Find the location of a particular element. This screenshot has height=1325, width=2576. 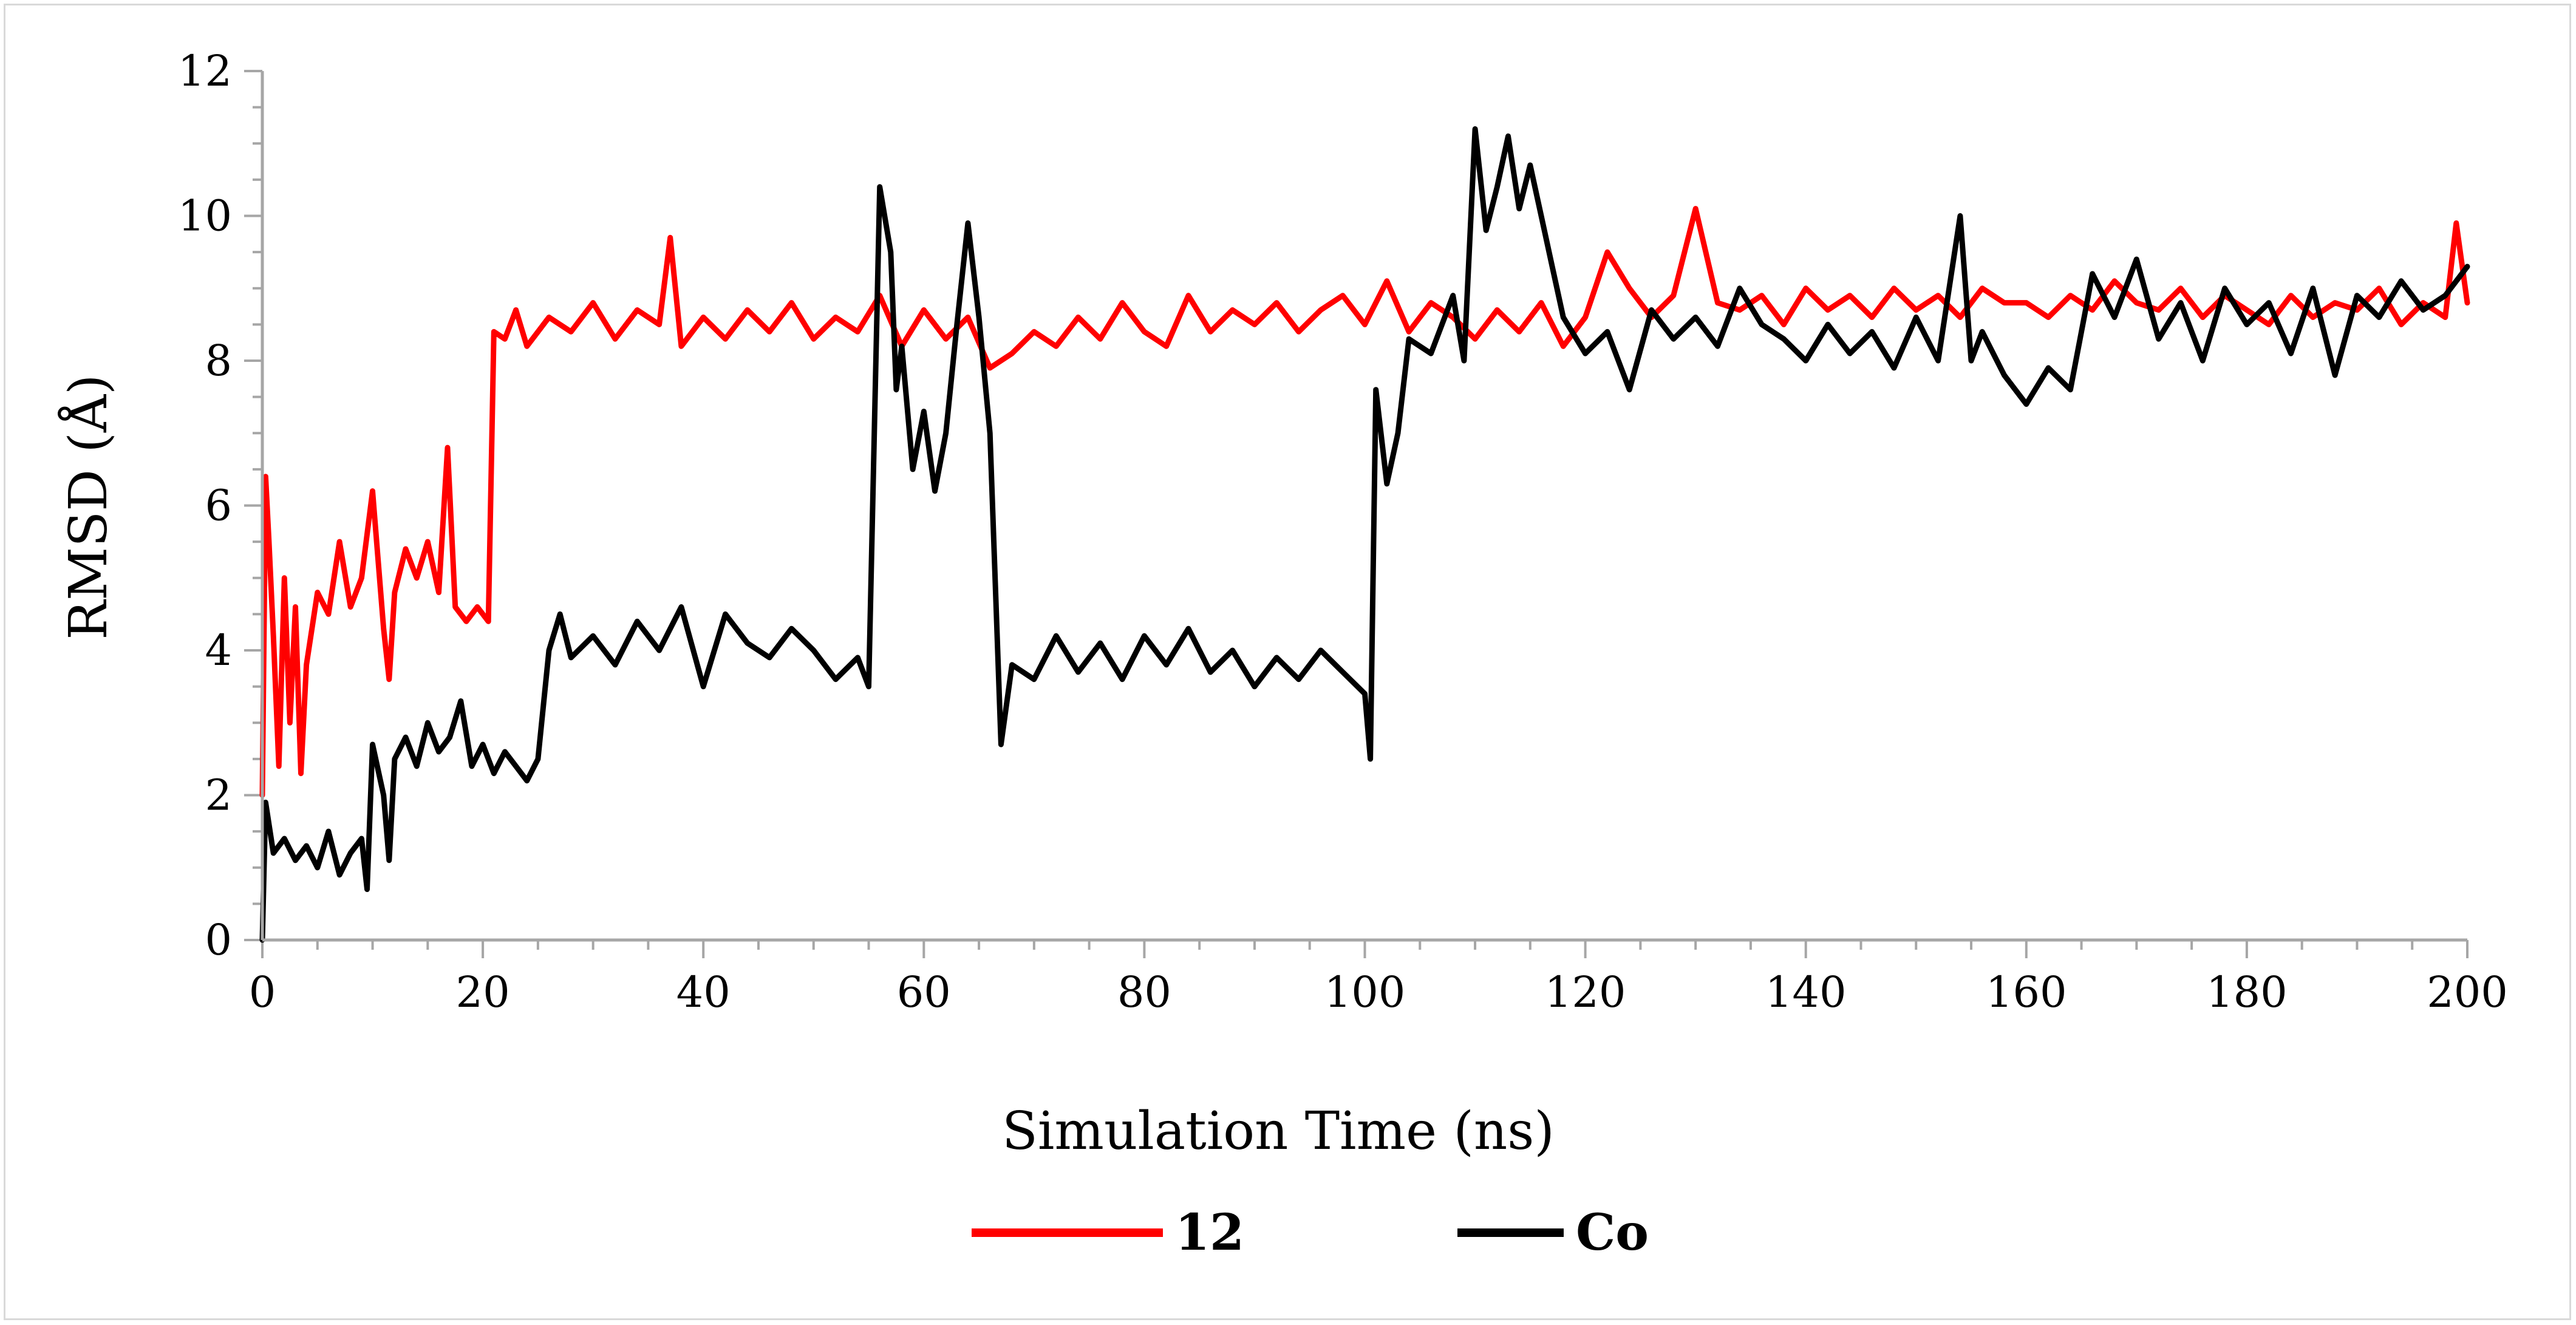

y-tick-label: 6 is located at coordinates (218, 506).